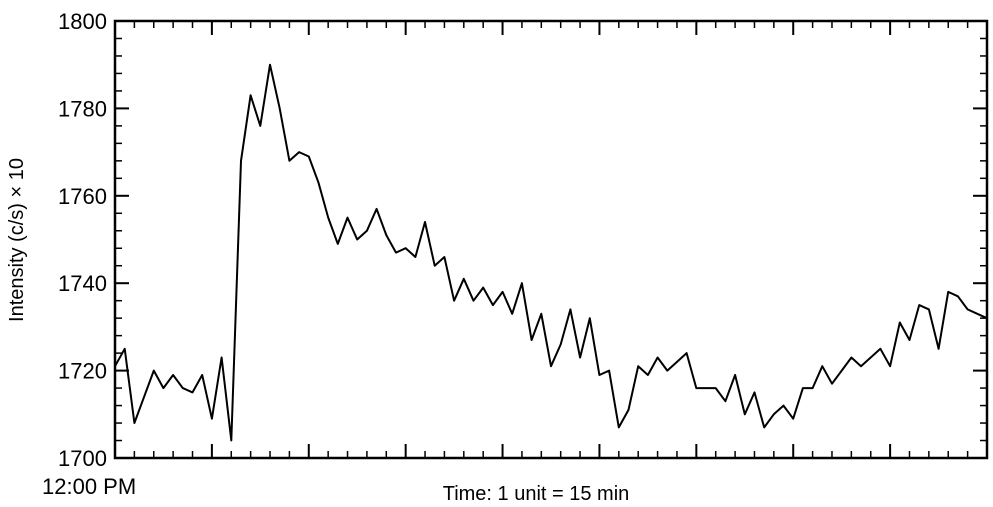 This screenshot has width=993, height=507. Describe the element at coordinates (82, 21) in the screenshot. I see `y-tick-label: 1800` at that location.